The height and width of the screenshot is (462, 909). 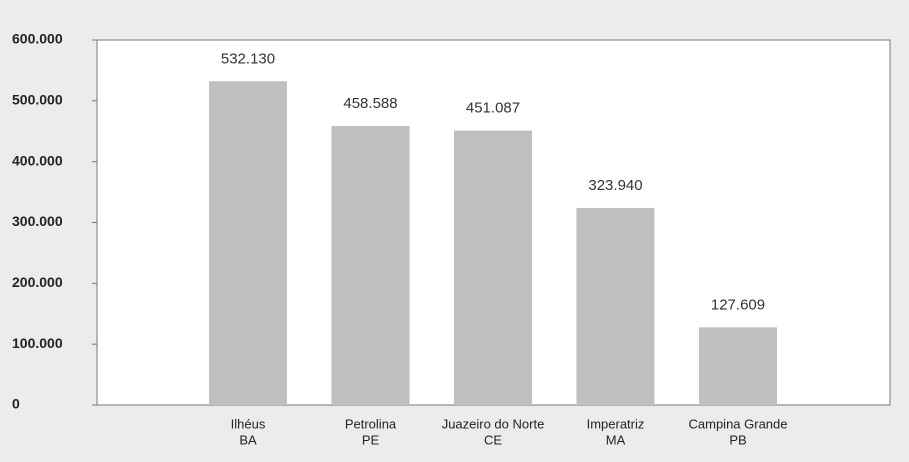 What do you see at coordinates (248, 58) in the screenshot?
I see `value-label: 532.130` at bounding box center [248, 58].